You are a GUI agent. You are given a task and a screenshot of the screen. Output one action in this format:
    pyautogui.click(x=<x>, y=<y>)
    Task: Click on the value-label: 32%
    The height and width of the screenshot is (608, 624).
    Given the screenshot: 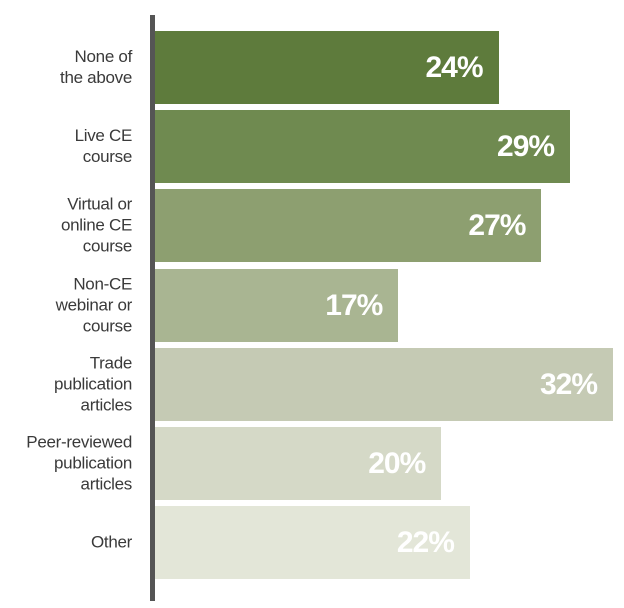 What is the action you would take?
    pyautogui.click(x=568, y=384)
    